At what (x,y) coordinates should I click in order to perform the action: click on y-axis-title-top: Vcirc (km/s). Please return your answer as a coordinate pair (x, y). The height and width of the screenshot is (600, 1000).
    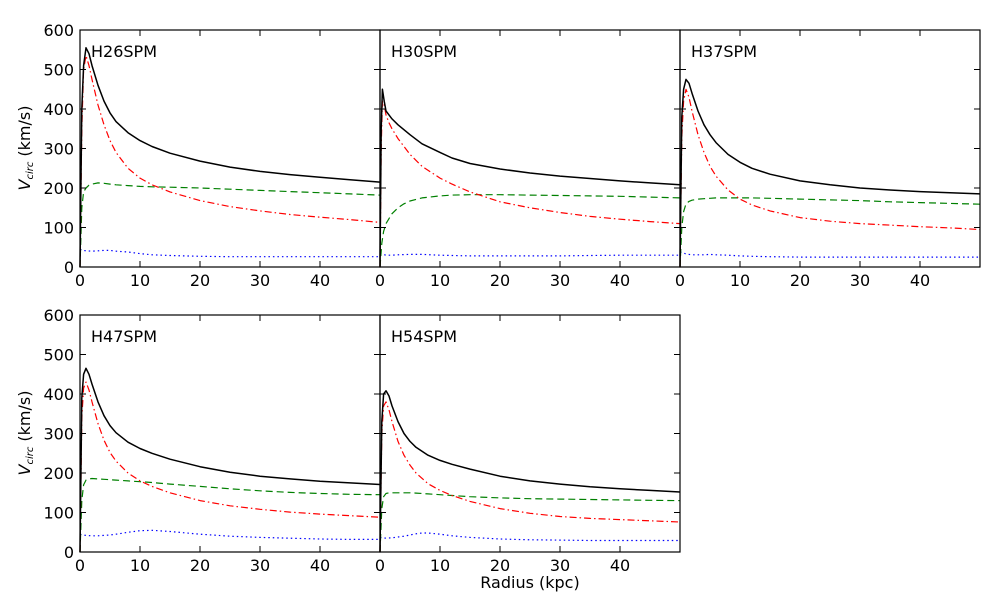
    Looking at the image, I should click on (25, 148).